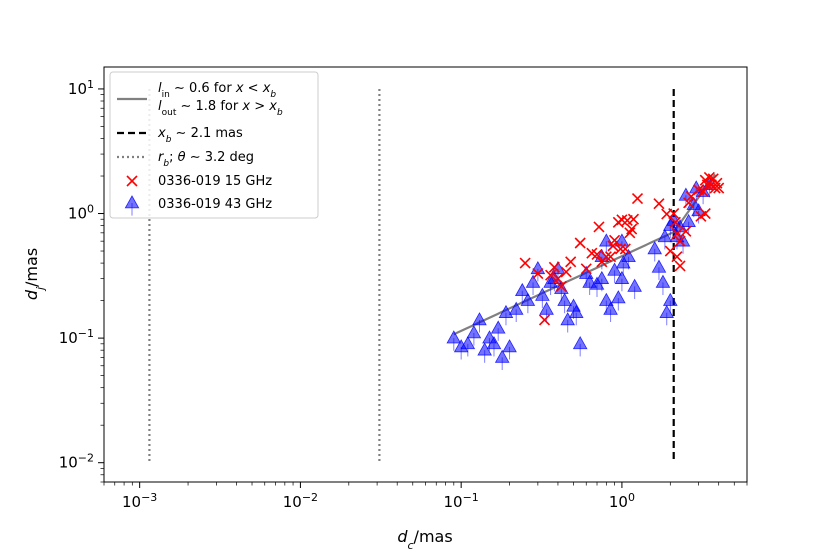 This screenshot has width=830, height=554. I want to click on legend-43ghz-label: 0336-019 43 GHz, so click(215, 204).